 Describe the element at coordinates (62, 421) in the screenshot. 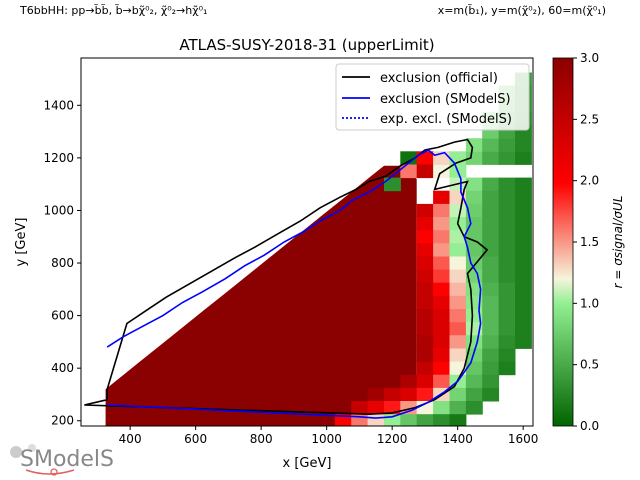

I see `y-tick-label: 200` at that location.